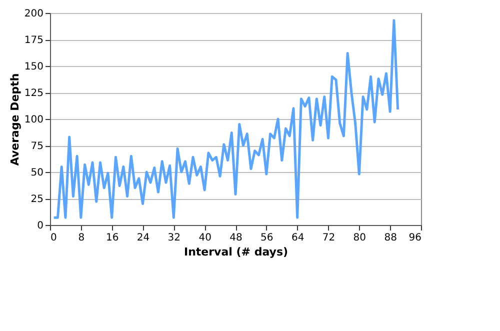 The height and width of the screenshot is (331, 500). Describe the element at coordinates (112, 238) in the screenshot. I see `x-tick-label: 16` at that location.